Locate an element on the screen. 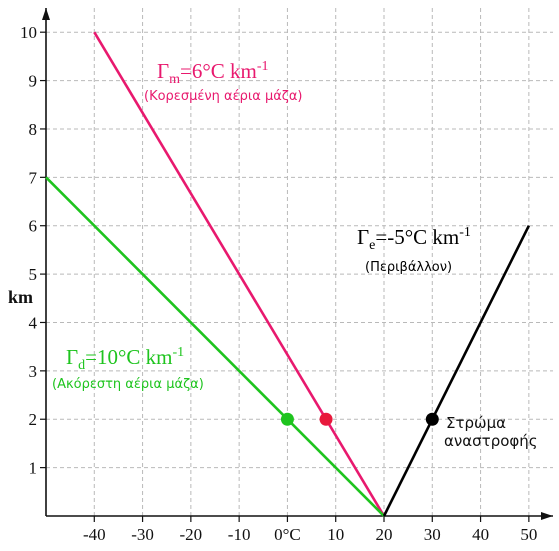 Image resolution: width=559 pixels, height=551 pixels. x-tick-label: 10 is located at coordinates (335, 534).